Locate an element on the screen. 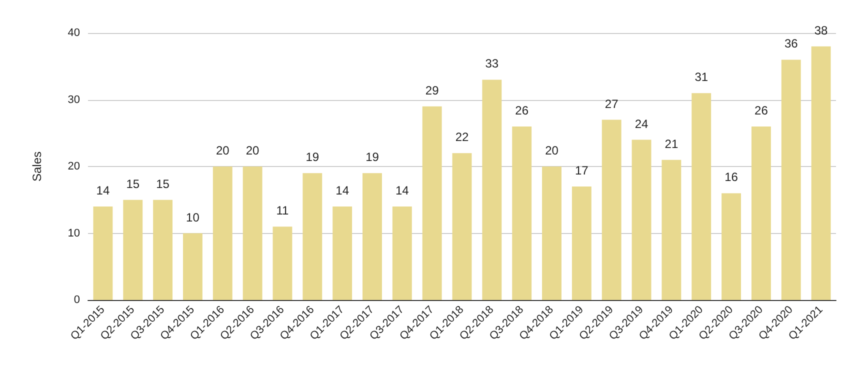 The image size is (864, 371). data-label: 24 is located at coordinates (641, 123).